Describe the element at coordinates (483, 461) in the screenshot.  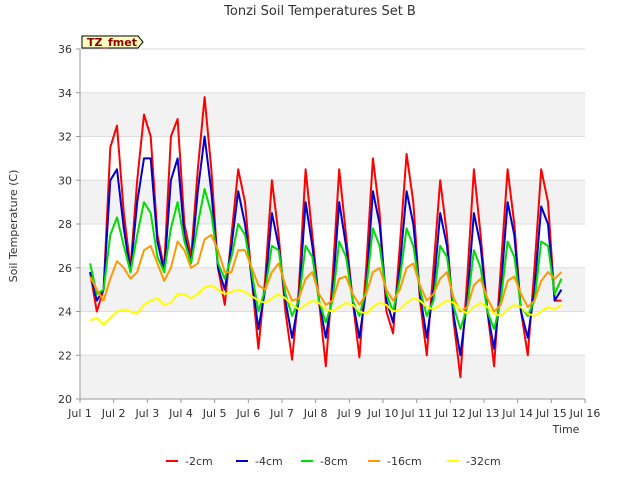
I see `legend-label: -32cm` at that location.